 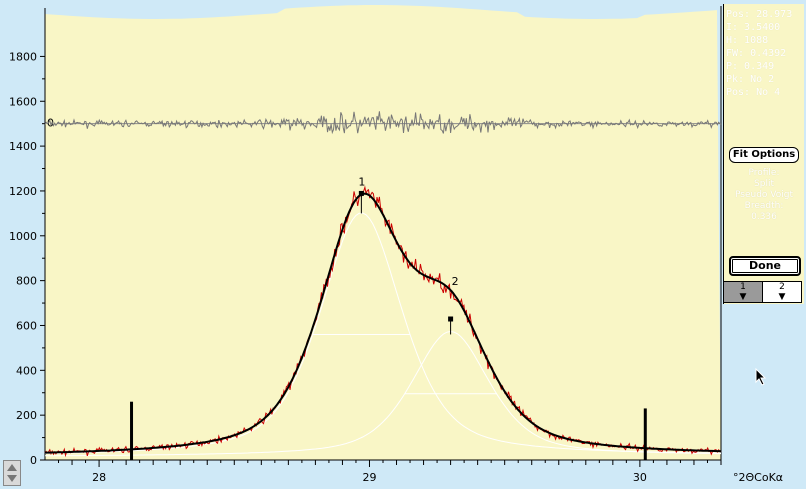 What do you see at coordinates (23, 191) in the screenshot?
I see `y-tick-label: 1200` at bounding box center [23, 191].